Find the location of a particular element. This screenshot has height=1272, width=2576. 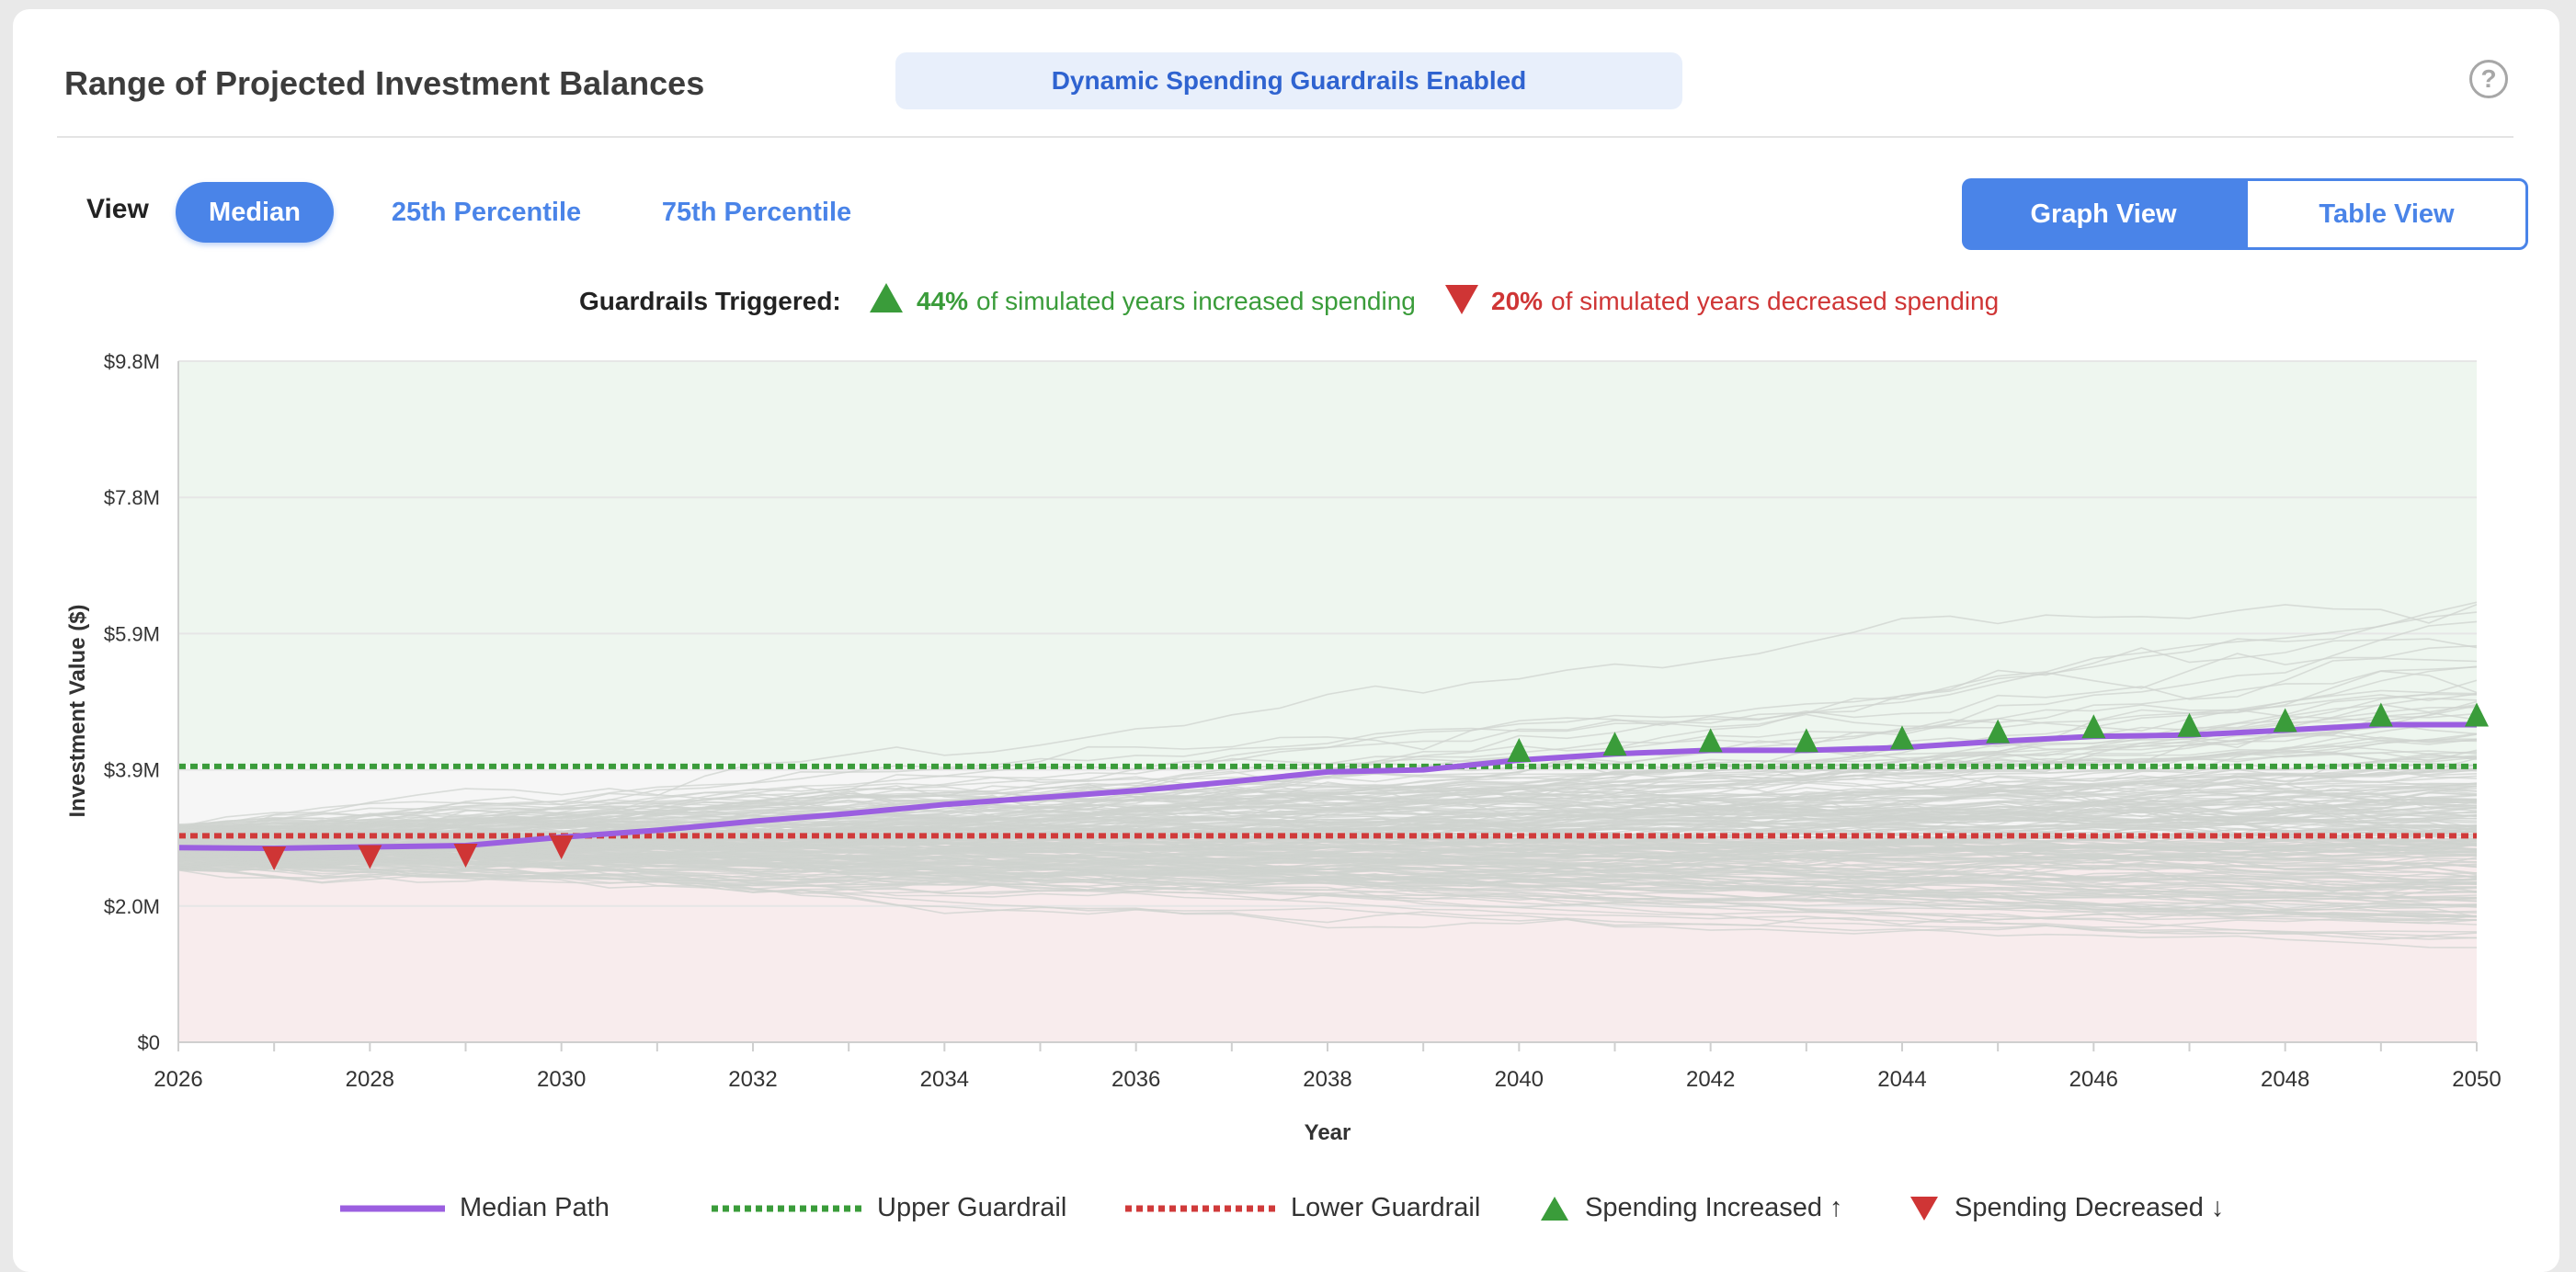

x-tick-label: 2044 is located at coordinates (1901, 1079).